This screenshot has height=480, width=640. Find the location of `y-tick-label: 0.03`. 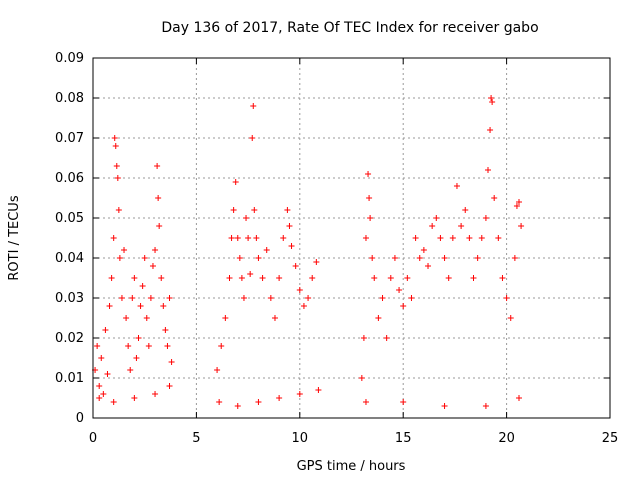

y-tick-label: 0.03 is located at coordinates (69, 298).